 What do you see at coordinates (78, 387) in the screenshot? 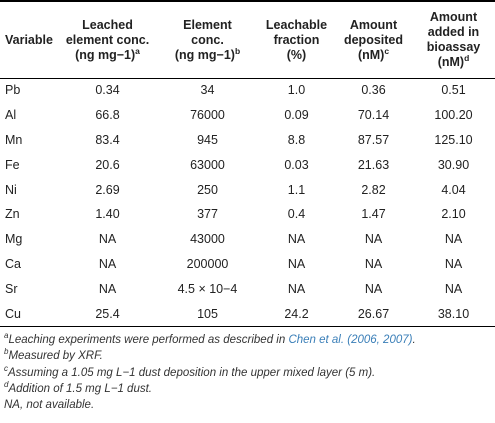
I see `footnote-d: dAddition of 1.5 mg L−1 dust.` at bounding box center [78, 387].